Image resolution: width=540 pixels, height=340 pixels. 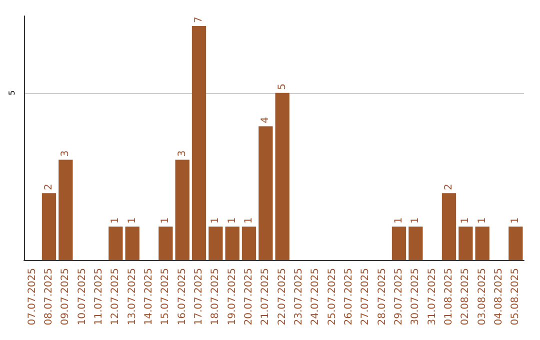 What do you see at coordinates (32, 297) in the screenshot?
I see `x-tick-label: 07.07.2025` at bounding box center [32, 297].